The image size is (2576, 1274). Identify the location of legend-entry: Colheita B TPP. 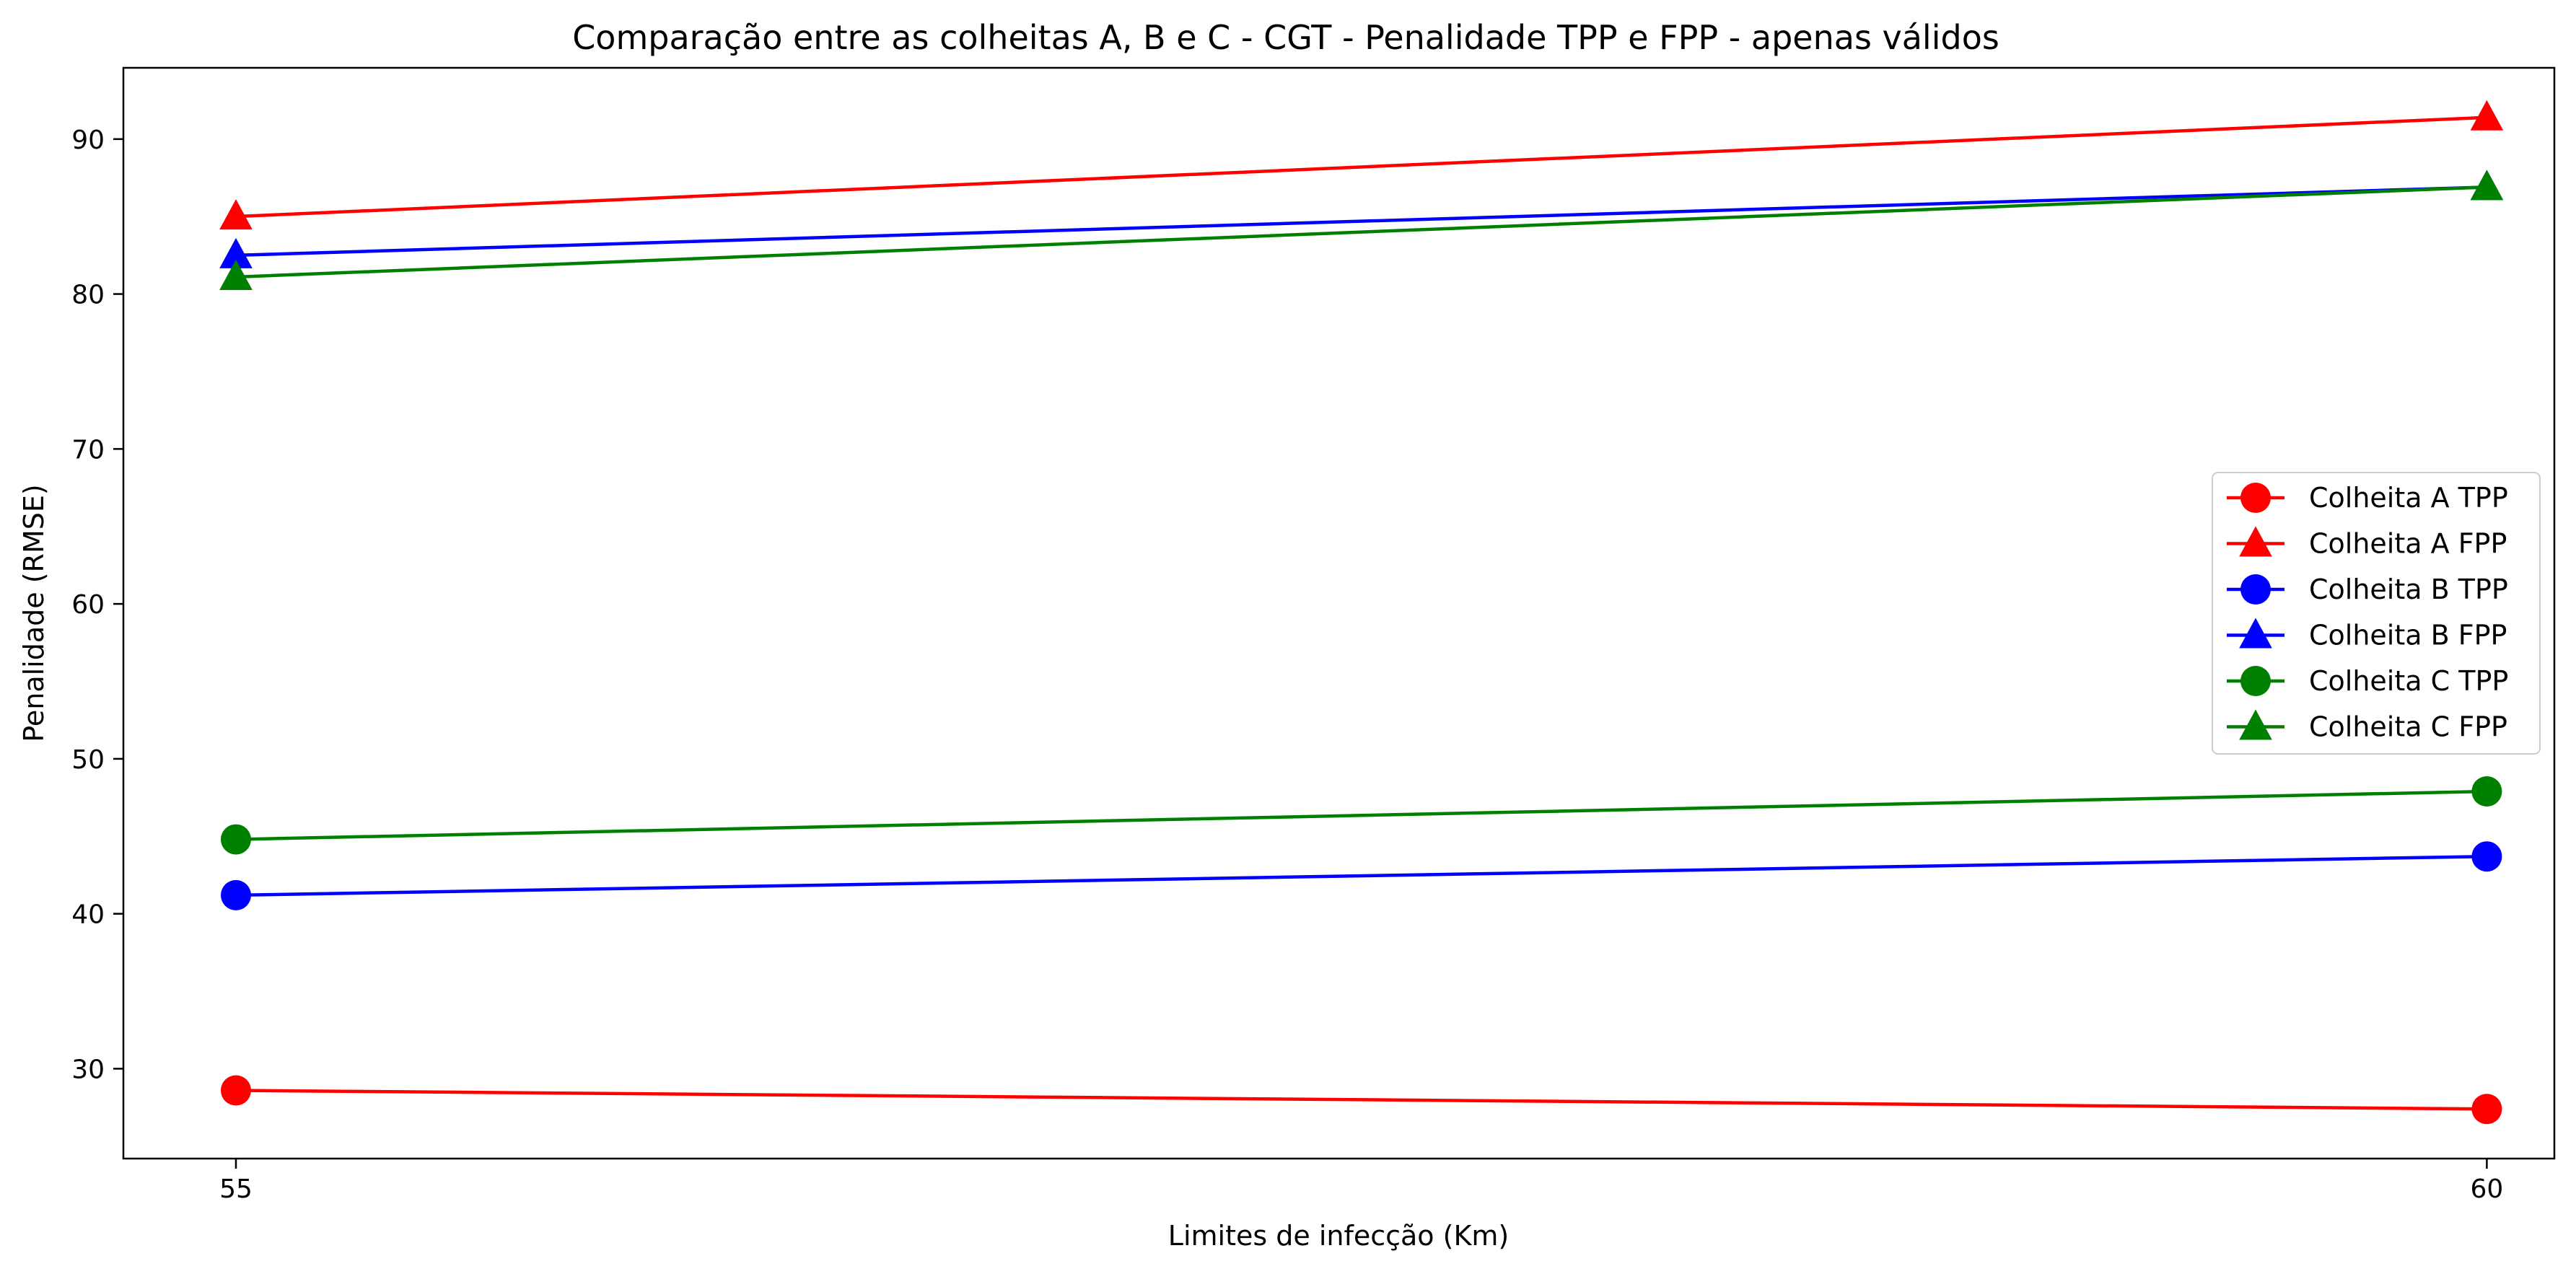
(2367, 589).